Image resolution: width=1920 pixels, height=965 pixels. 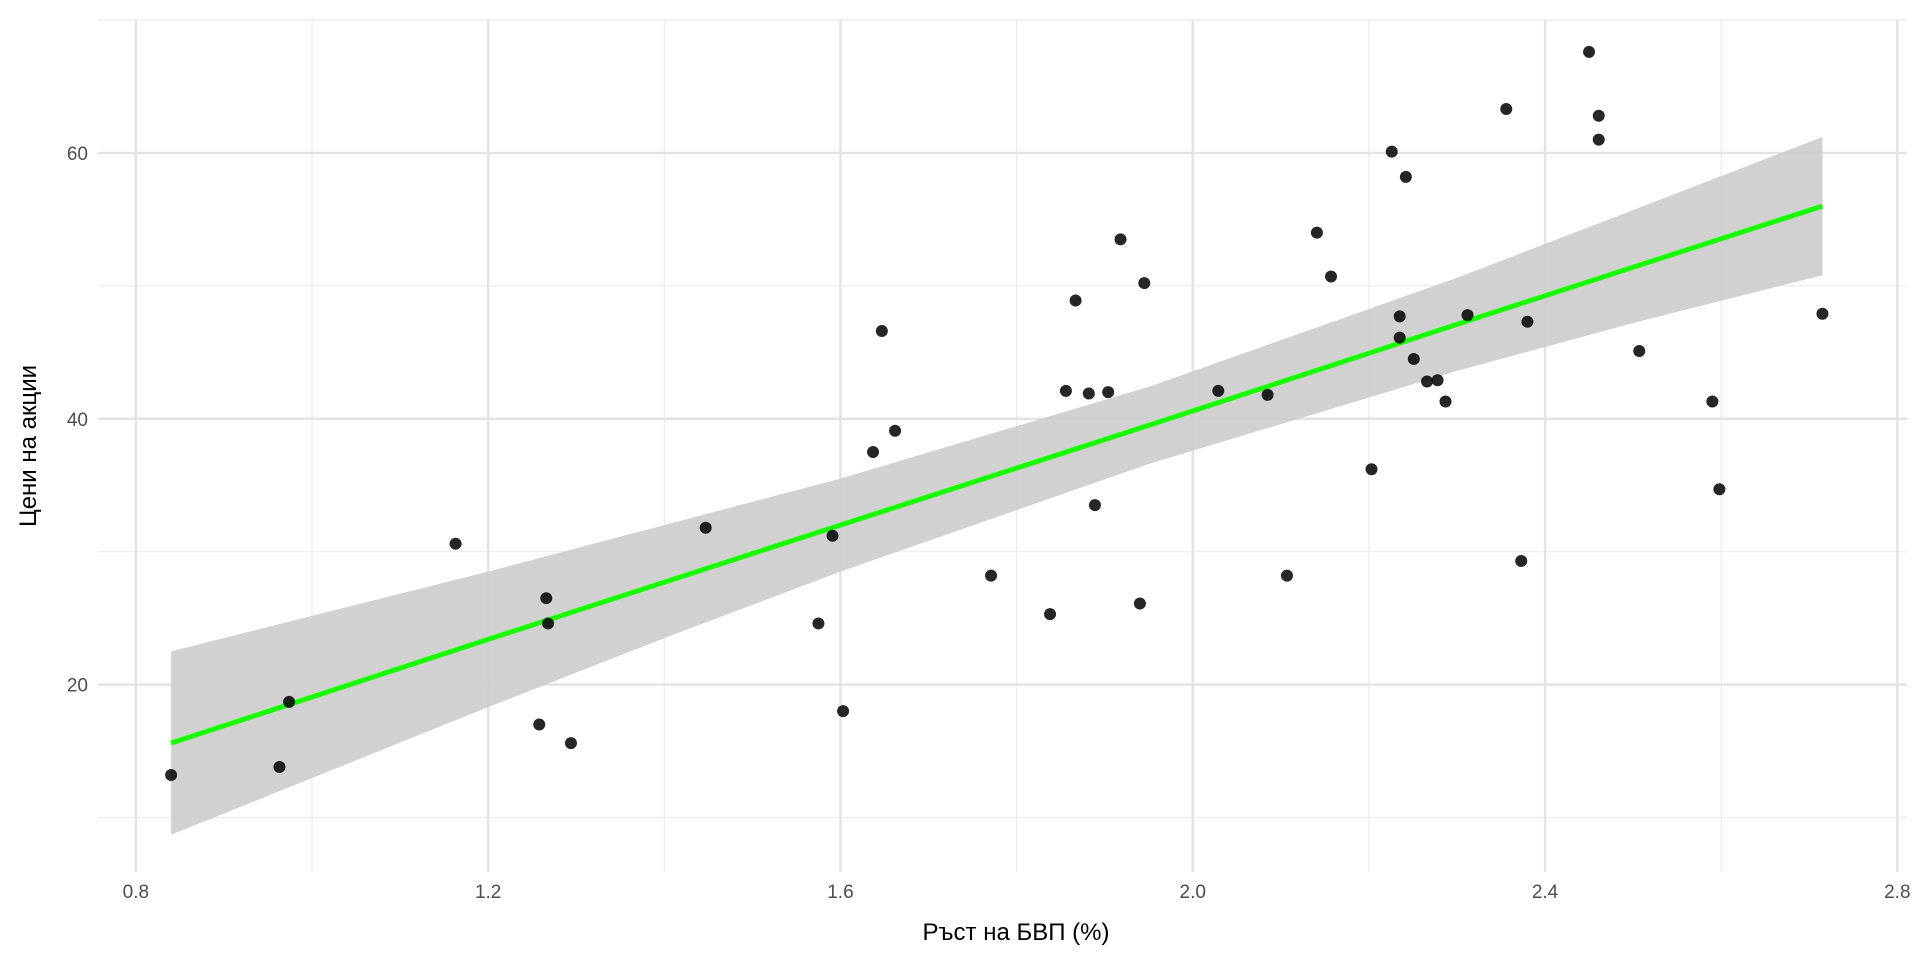 I want to click on x-tick-label: 2.0, so click(x=1193, y=892).